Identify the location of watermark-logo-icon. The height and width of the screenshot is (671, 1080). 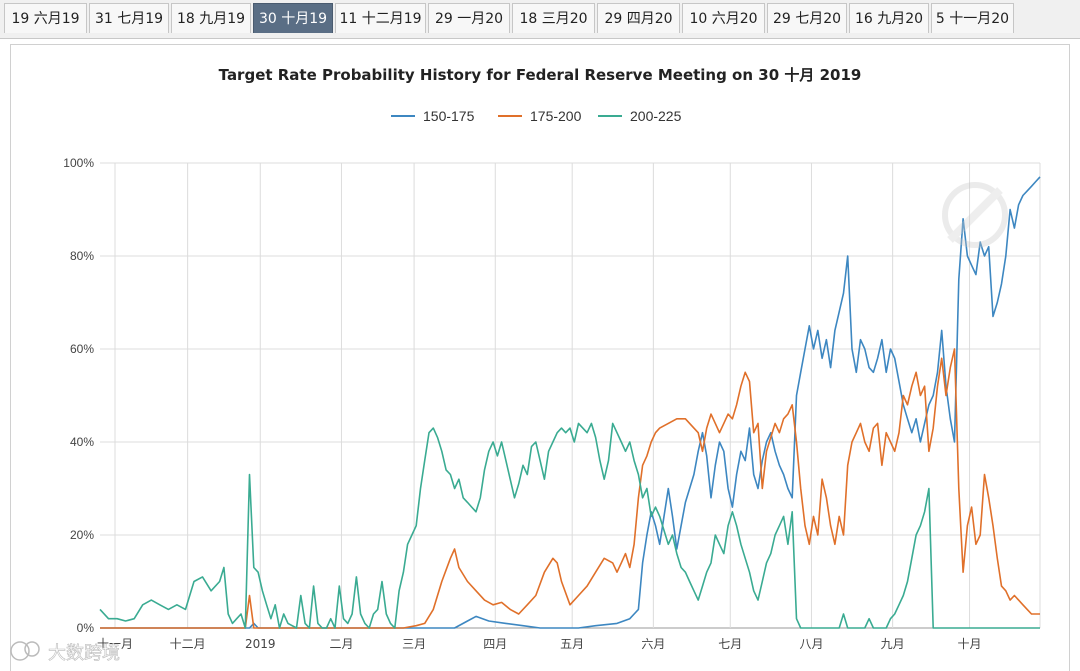
(975, 215).